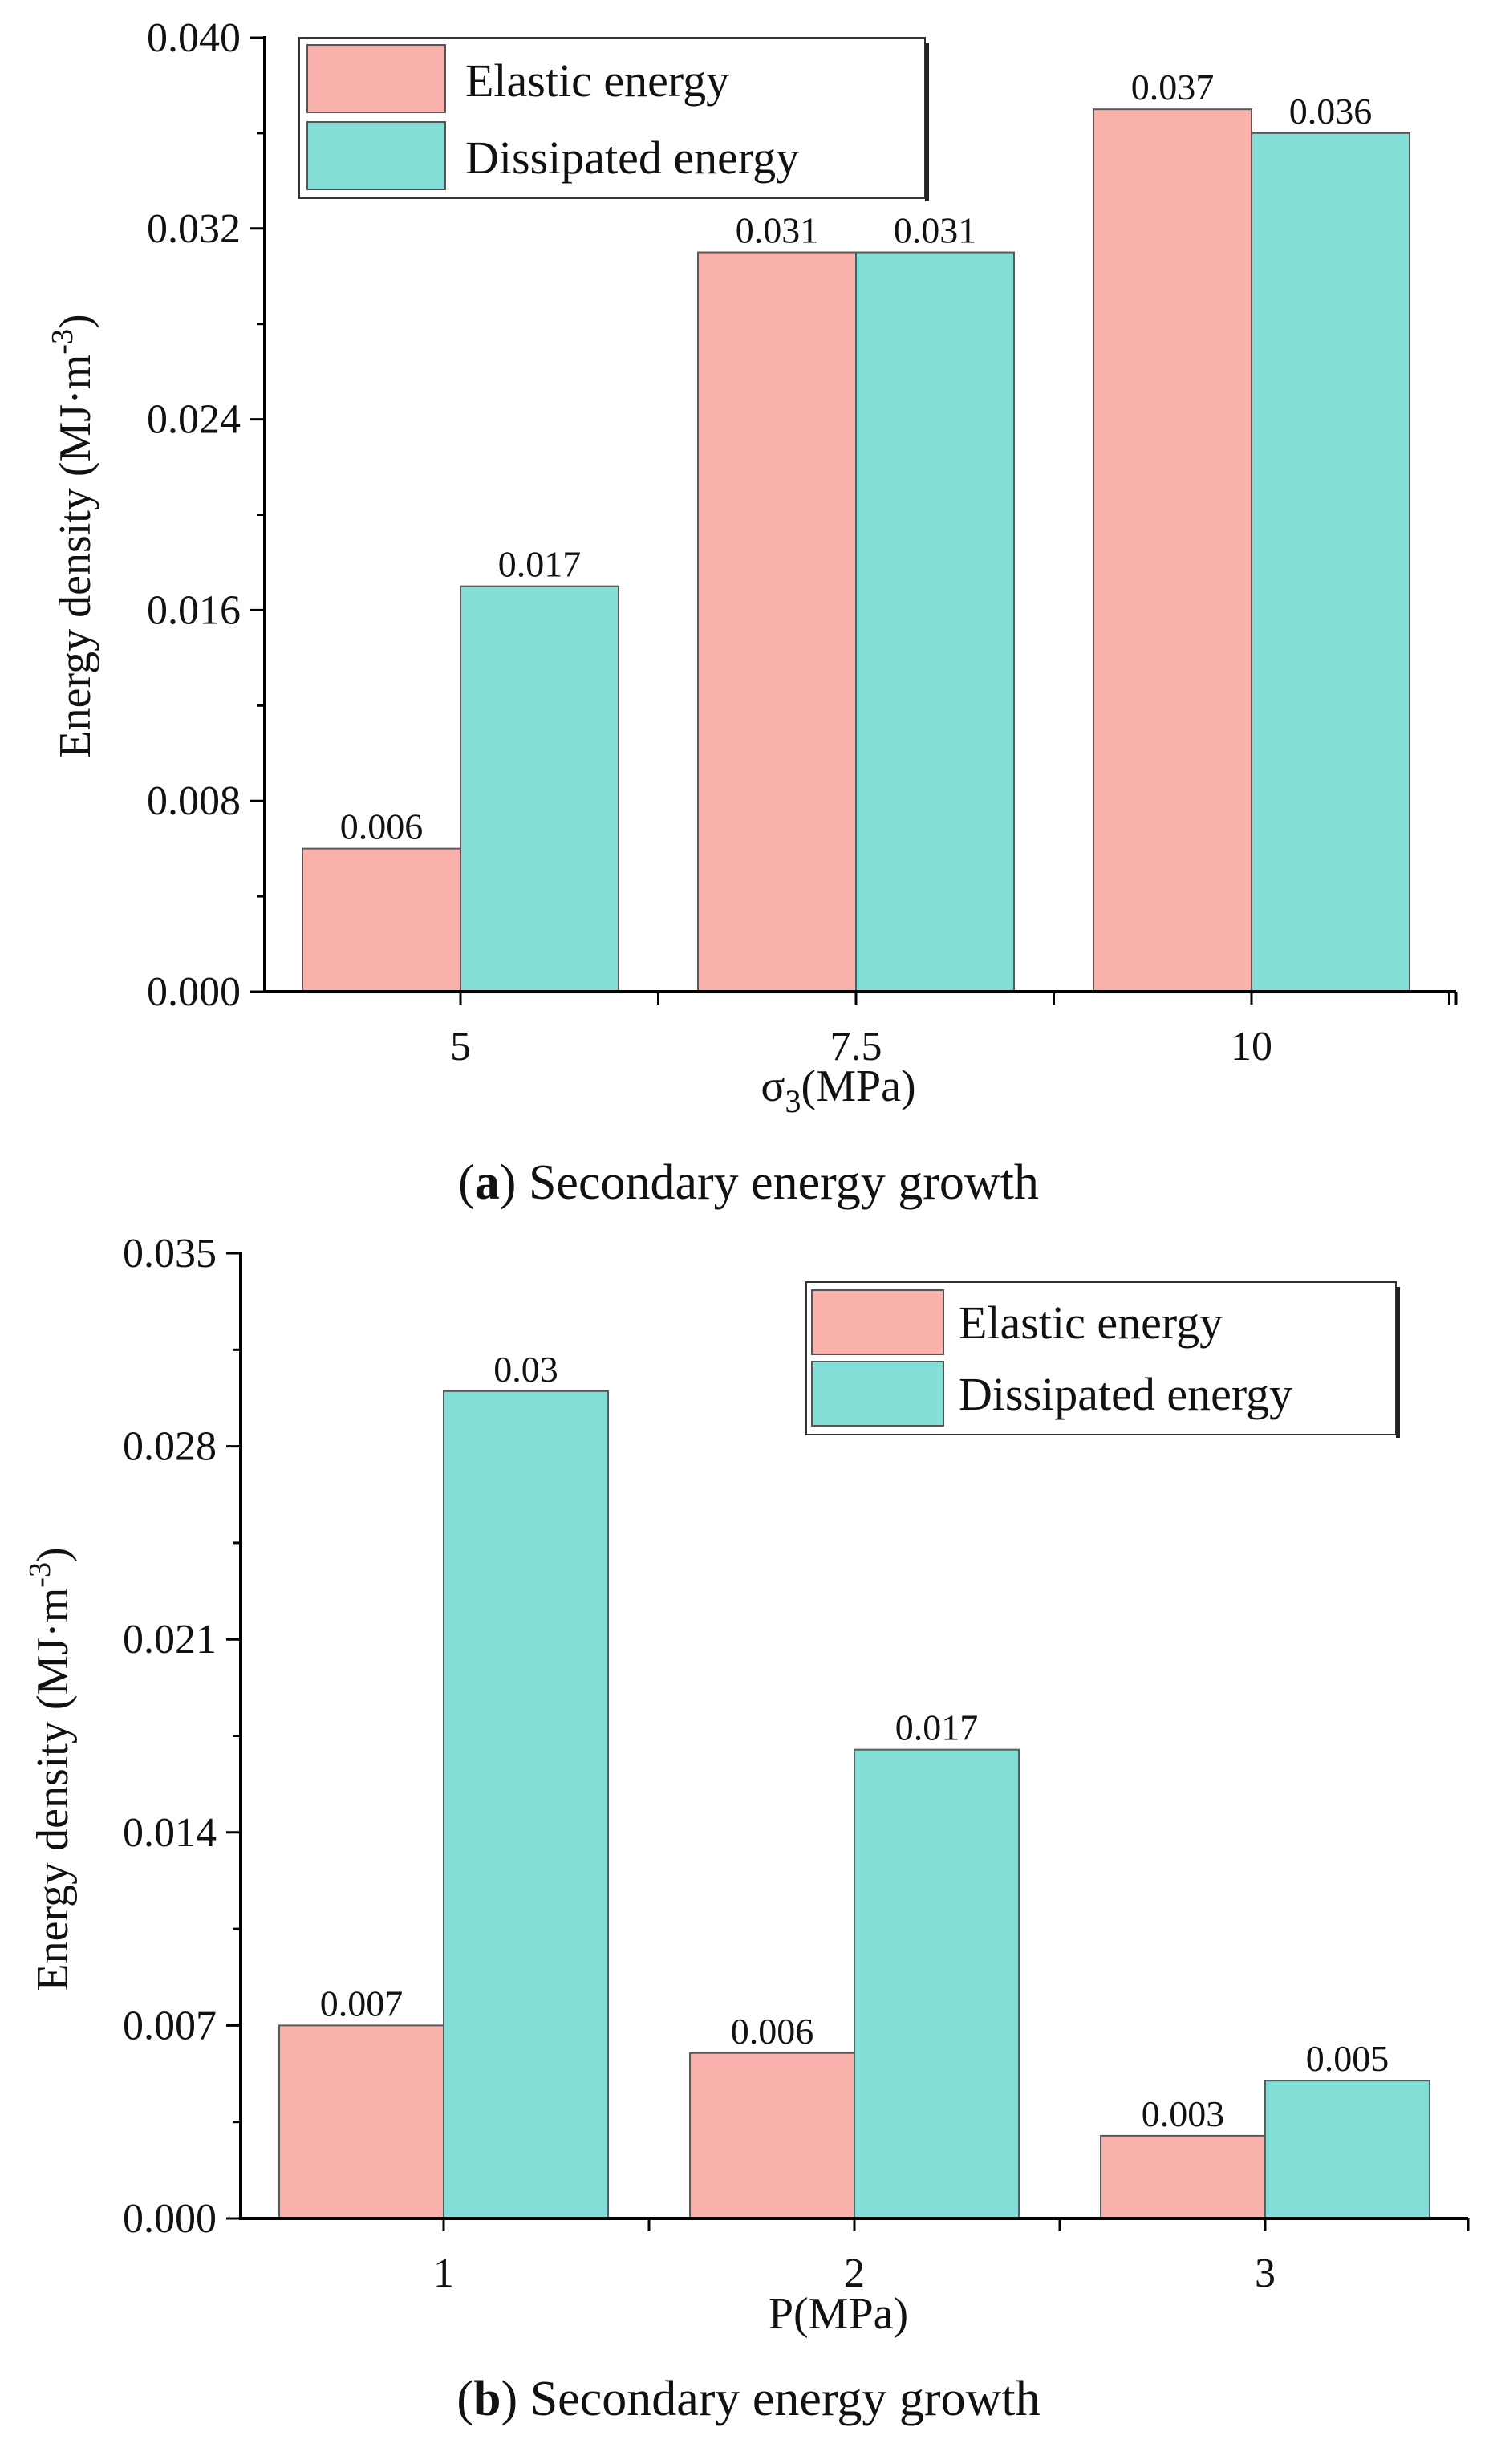 This screenshot has width=1497, height=2464. What do you see at coordinates (613, 119) in the screenshot?
I see `panel-a-legend: Elastic energy Dissipated energy` at bounding box center [613, 119].